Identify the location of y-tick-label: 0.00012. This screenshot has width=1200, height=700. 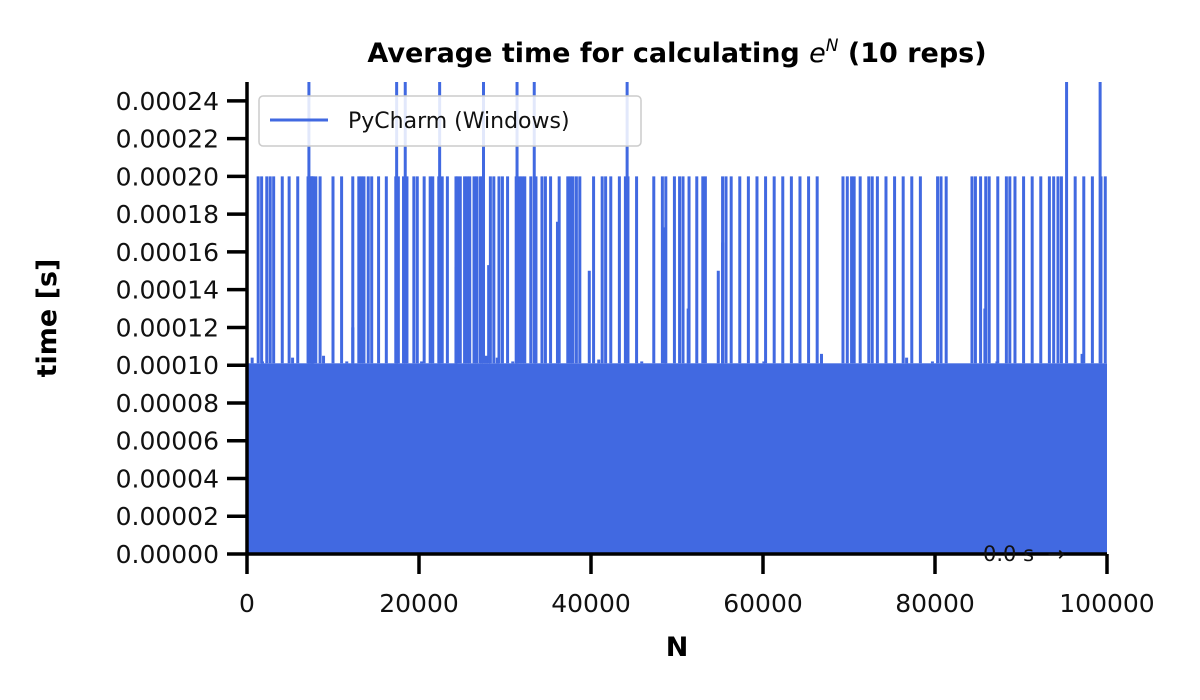
(167, 327).